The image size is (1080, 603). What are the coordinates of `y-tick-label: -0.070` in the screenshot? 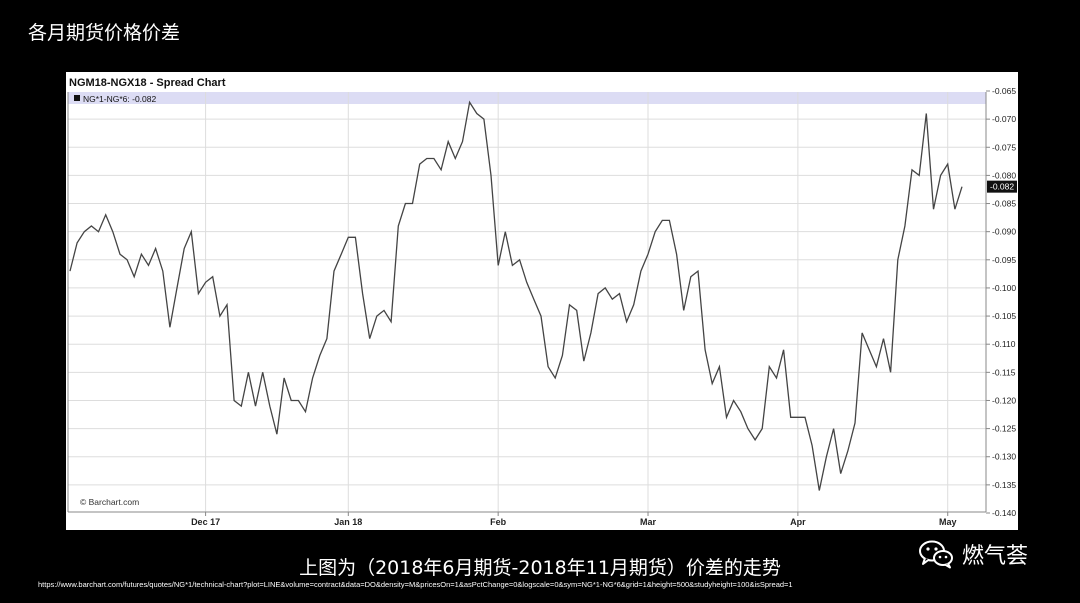 It's located at (1004, 119).